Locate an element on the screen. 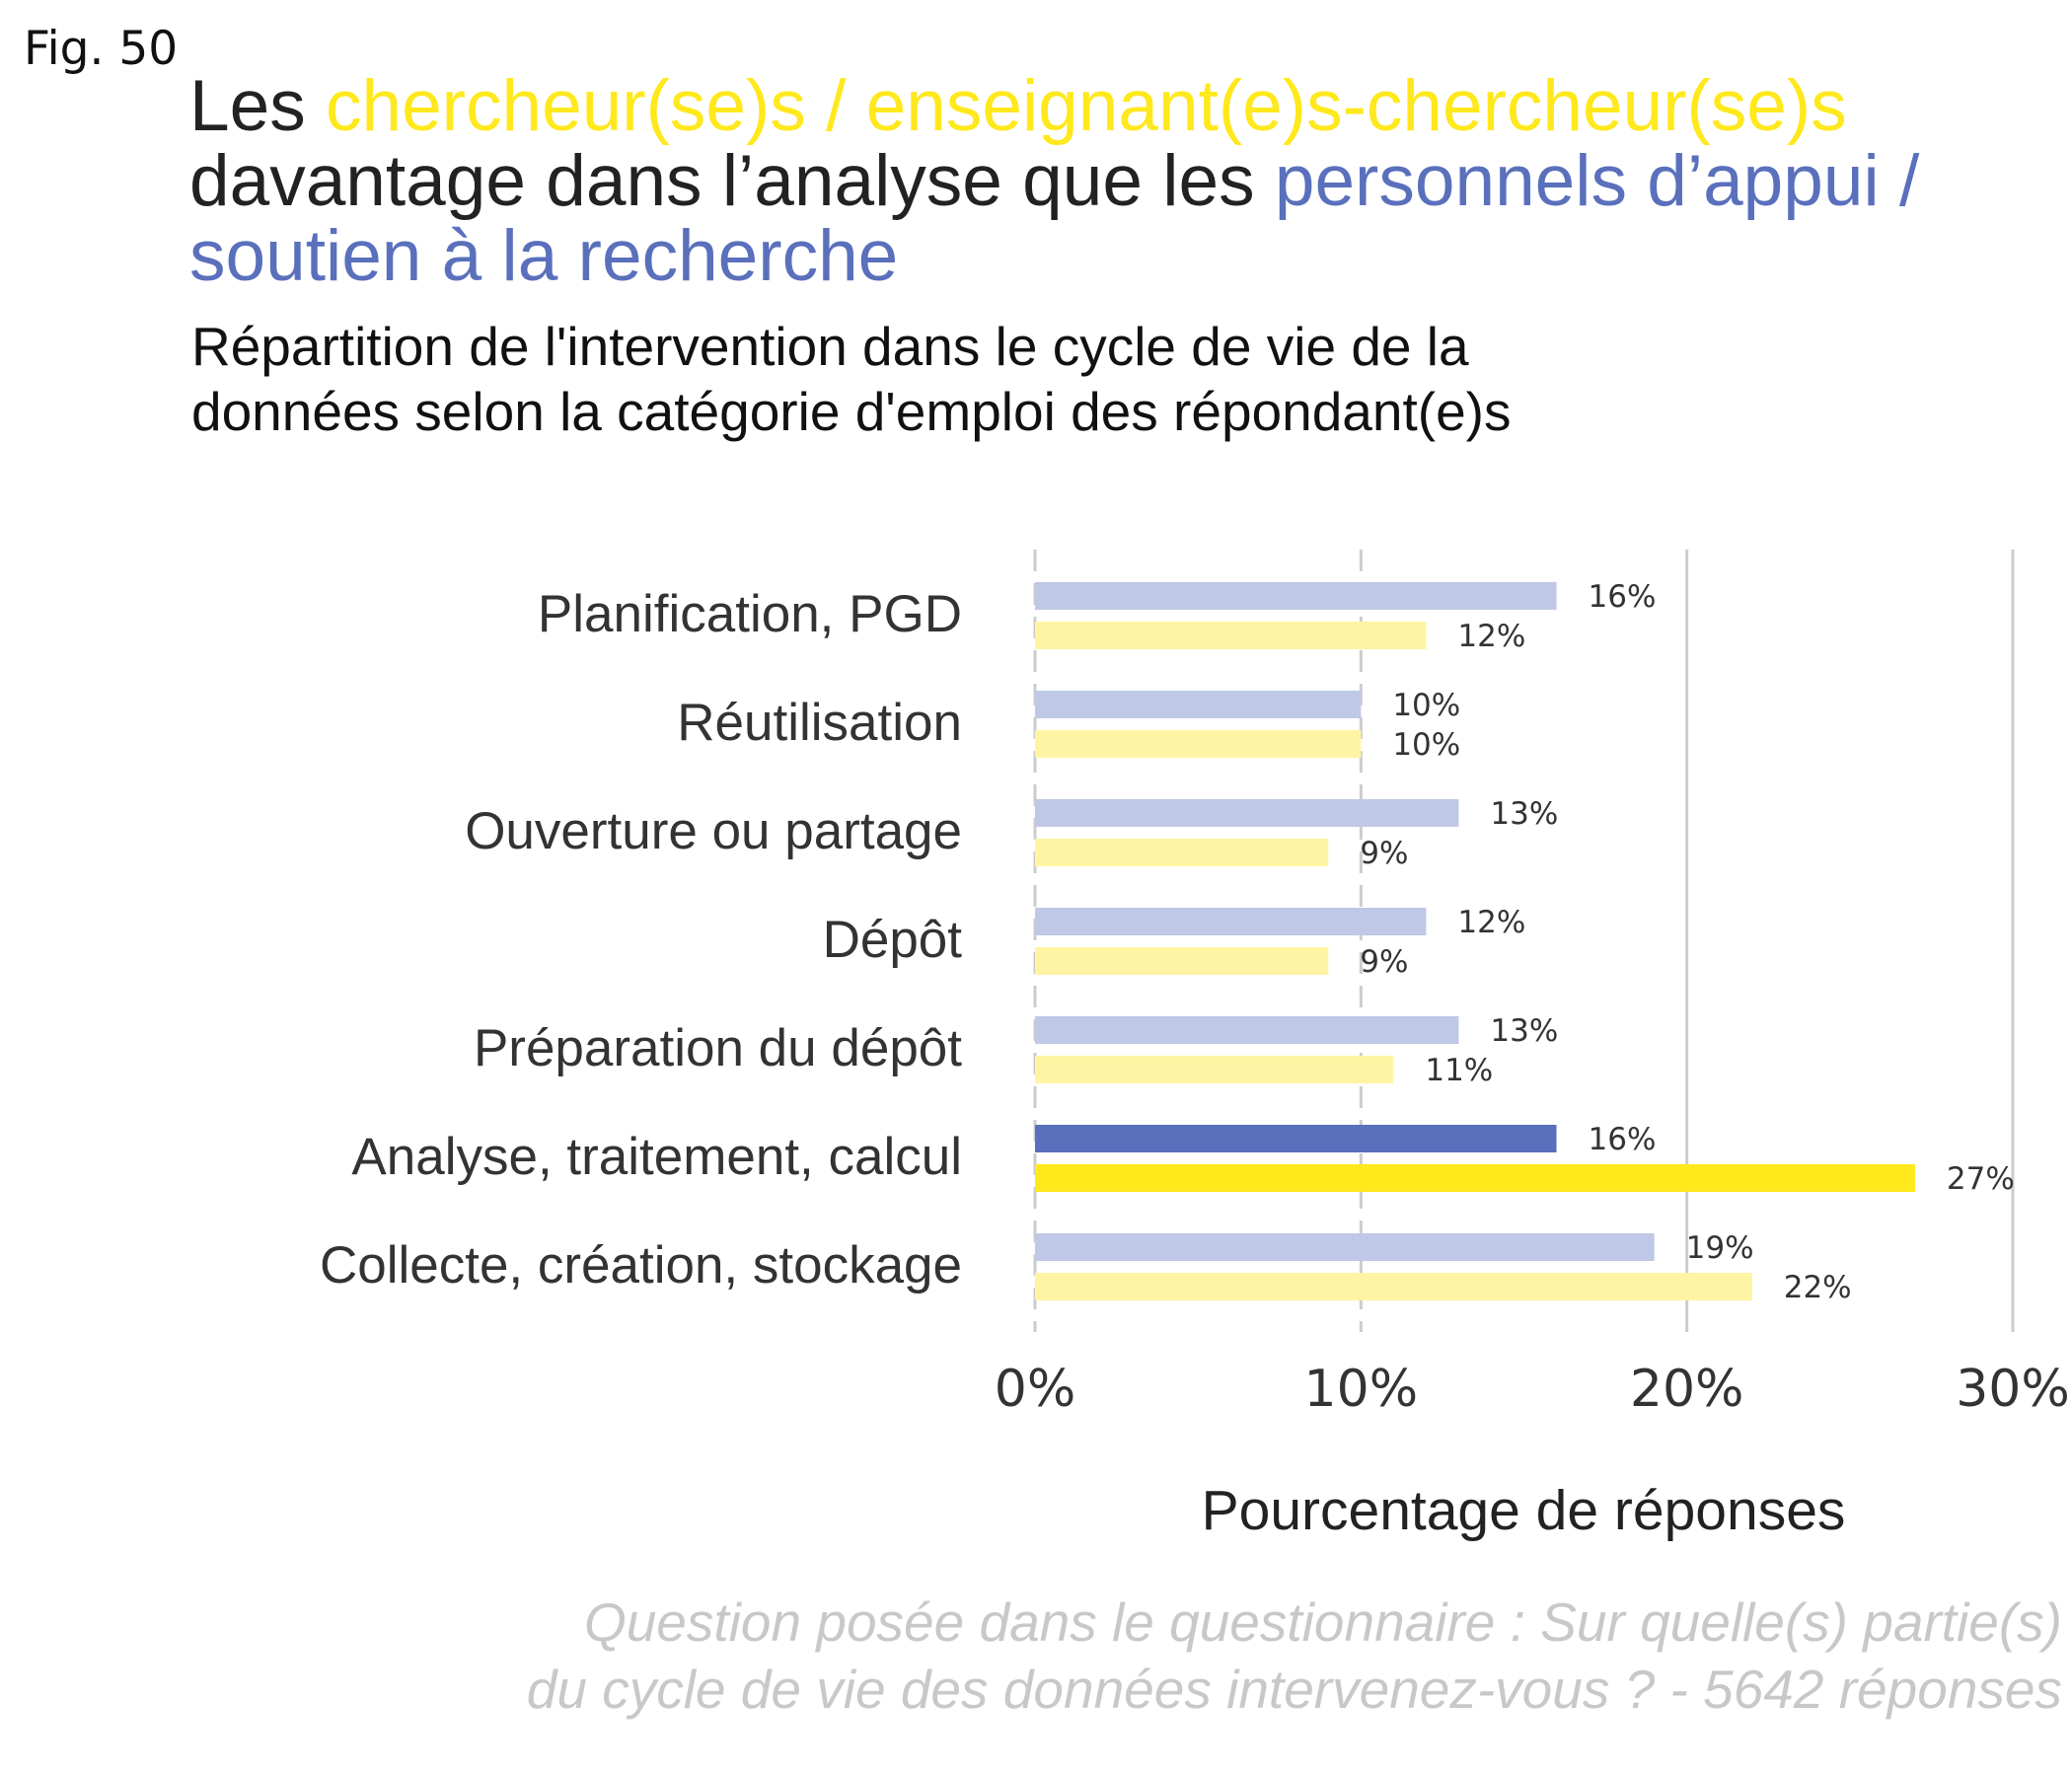  value-label-preparation-du-depot-series-2: 11% is located at coordinates (1459, 1070).